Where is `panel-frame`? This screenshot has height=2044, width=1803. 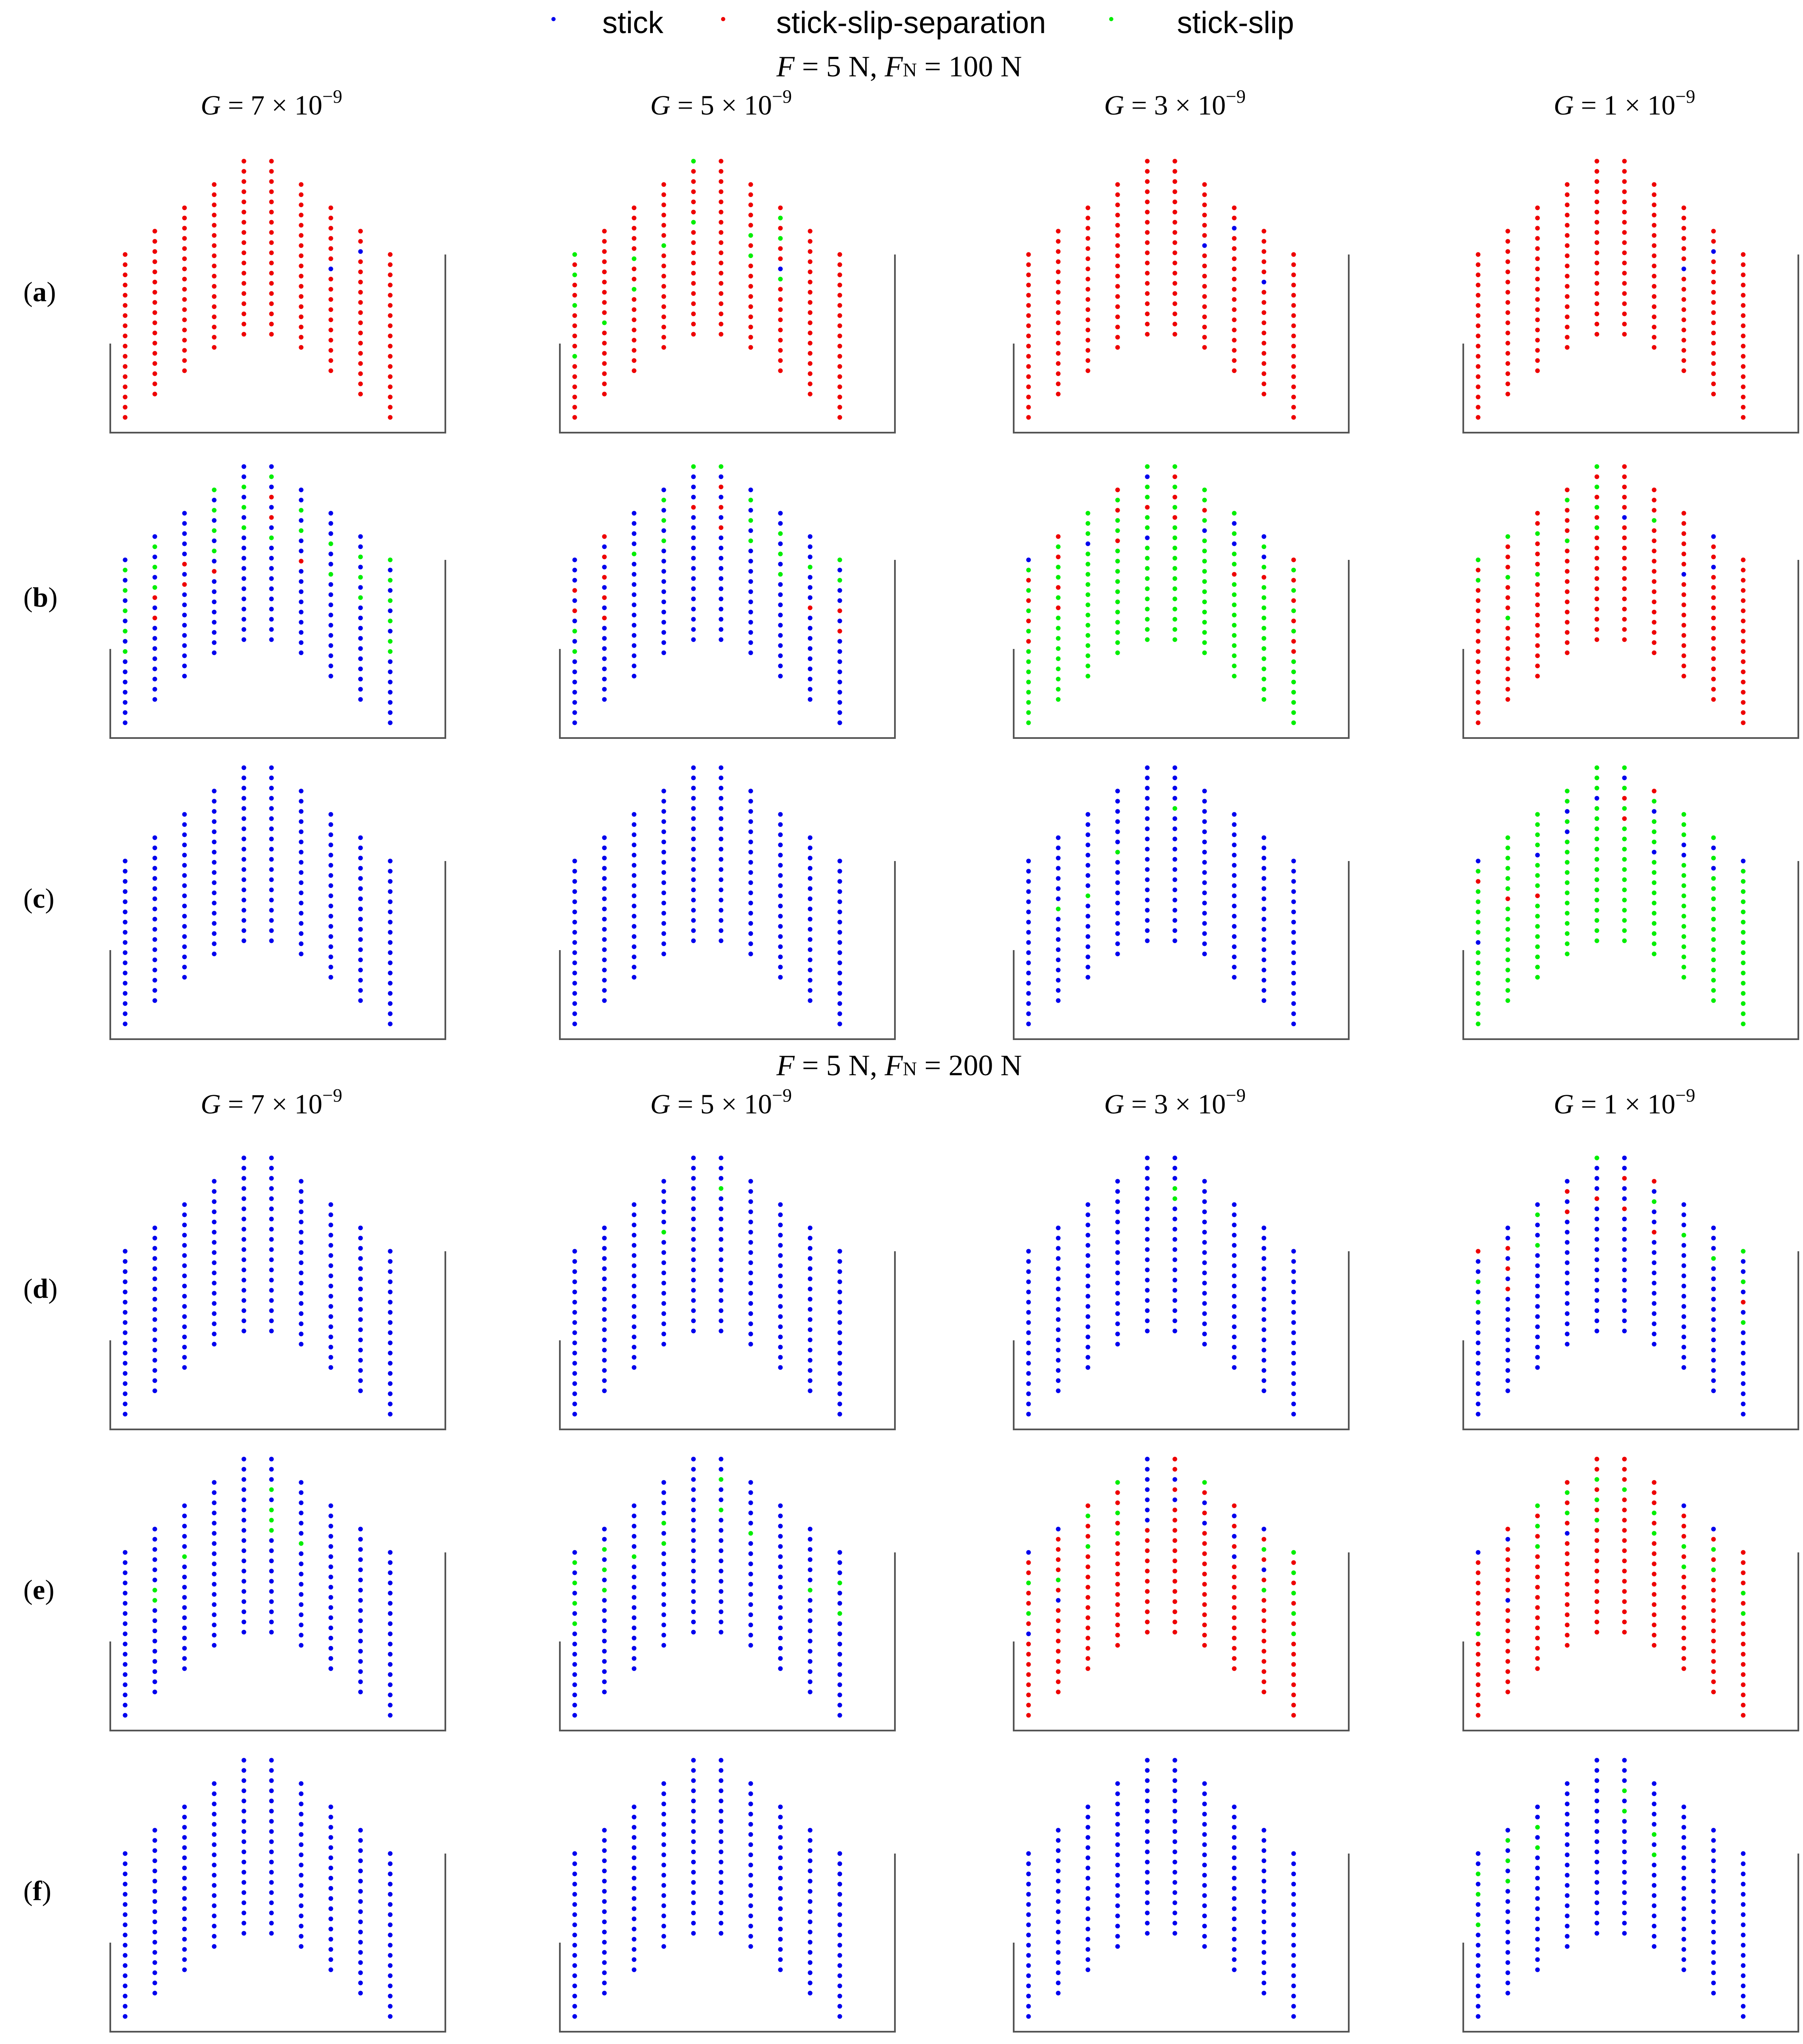
panel-frame is located at coordinates (728, 649).